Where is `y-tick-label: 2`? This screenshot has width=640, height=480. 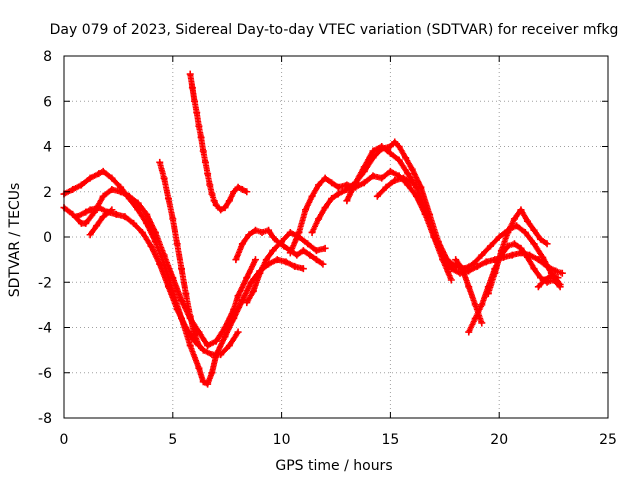 y-tick-label: 2 is located at coordinates (47, 193).